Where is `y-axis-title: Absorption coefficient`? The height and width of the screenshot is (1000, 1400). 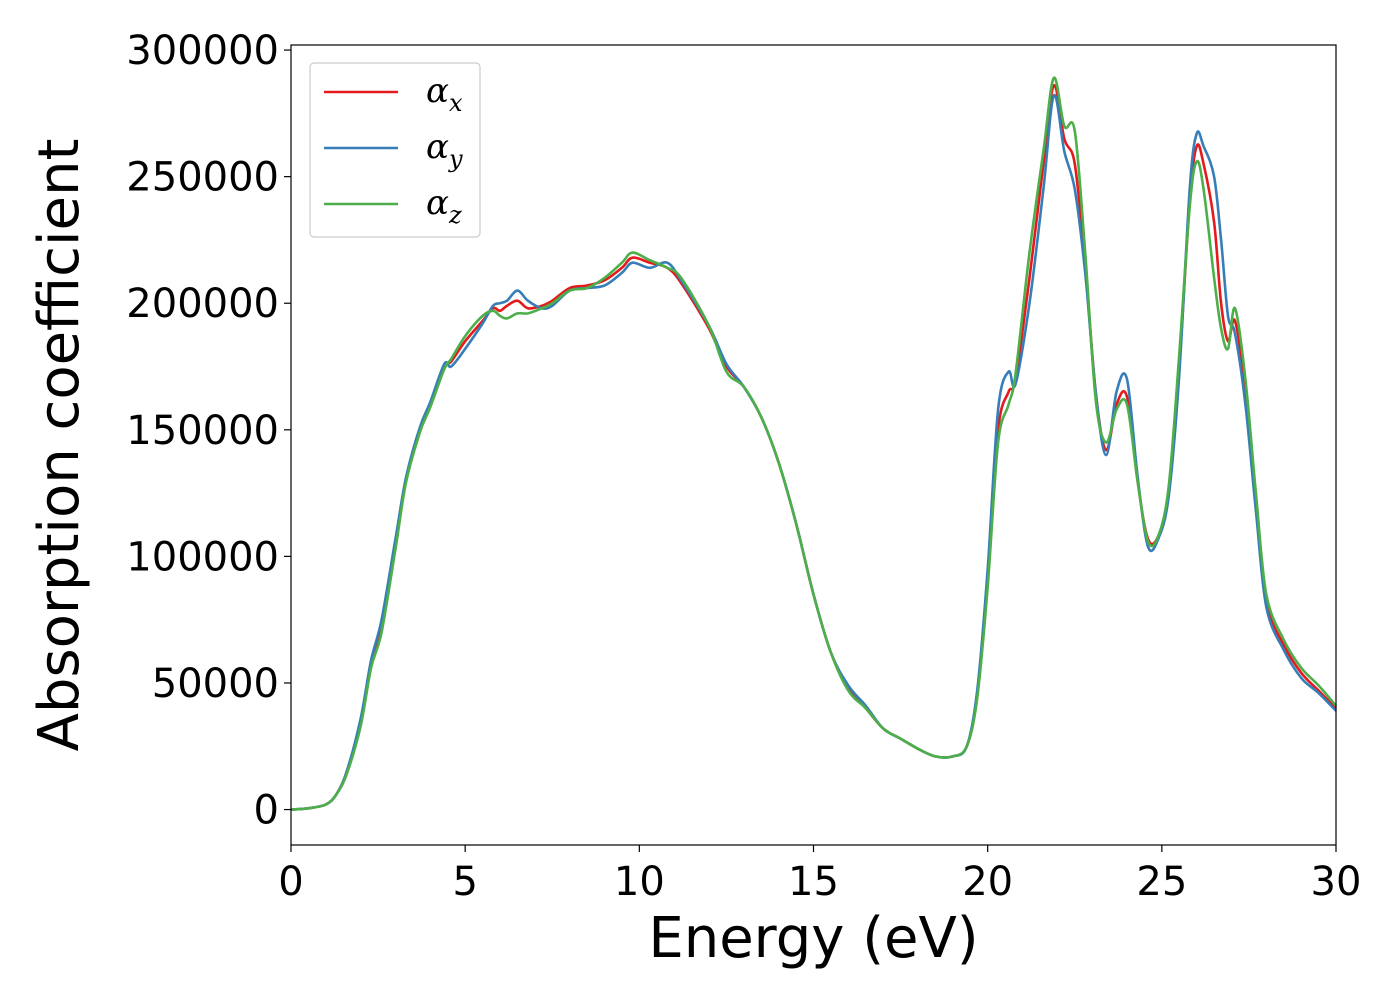
y-axis-title: Absorption coefficient is located at coordinates (59, 445).